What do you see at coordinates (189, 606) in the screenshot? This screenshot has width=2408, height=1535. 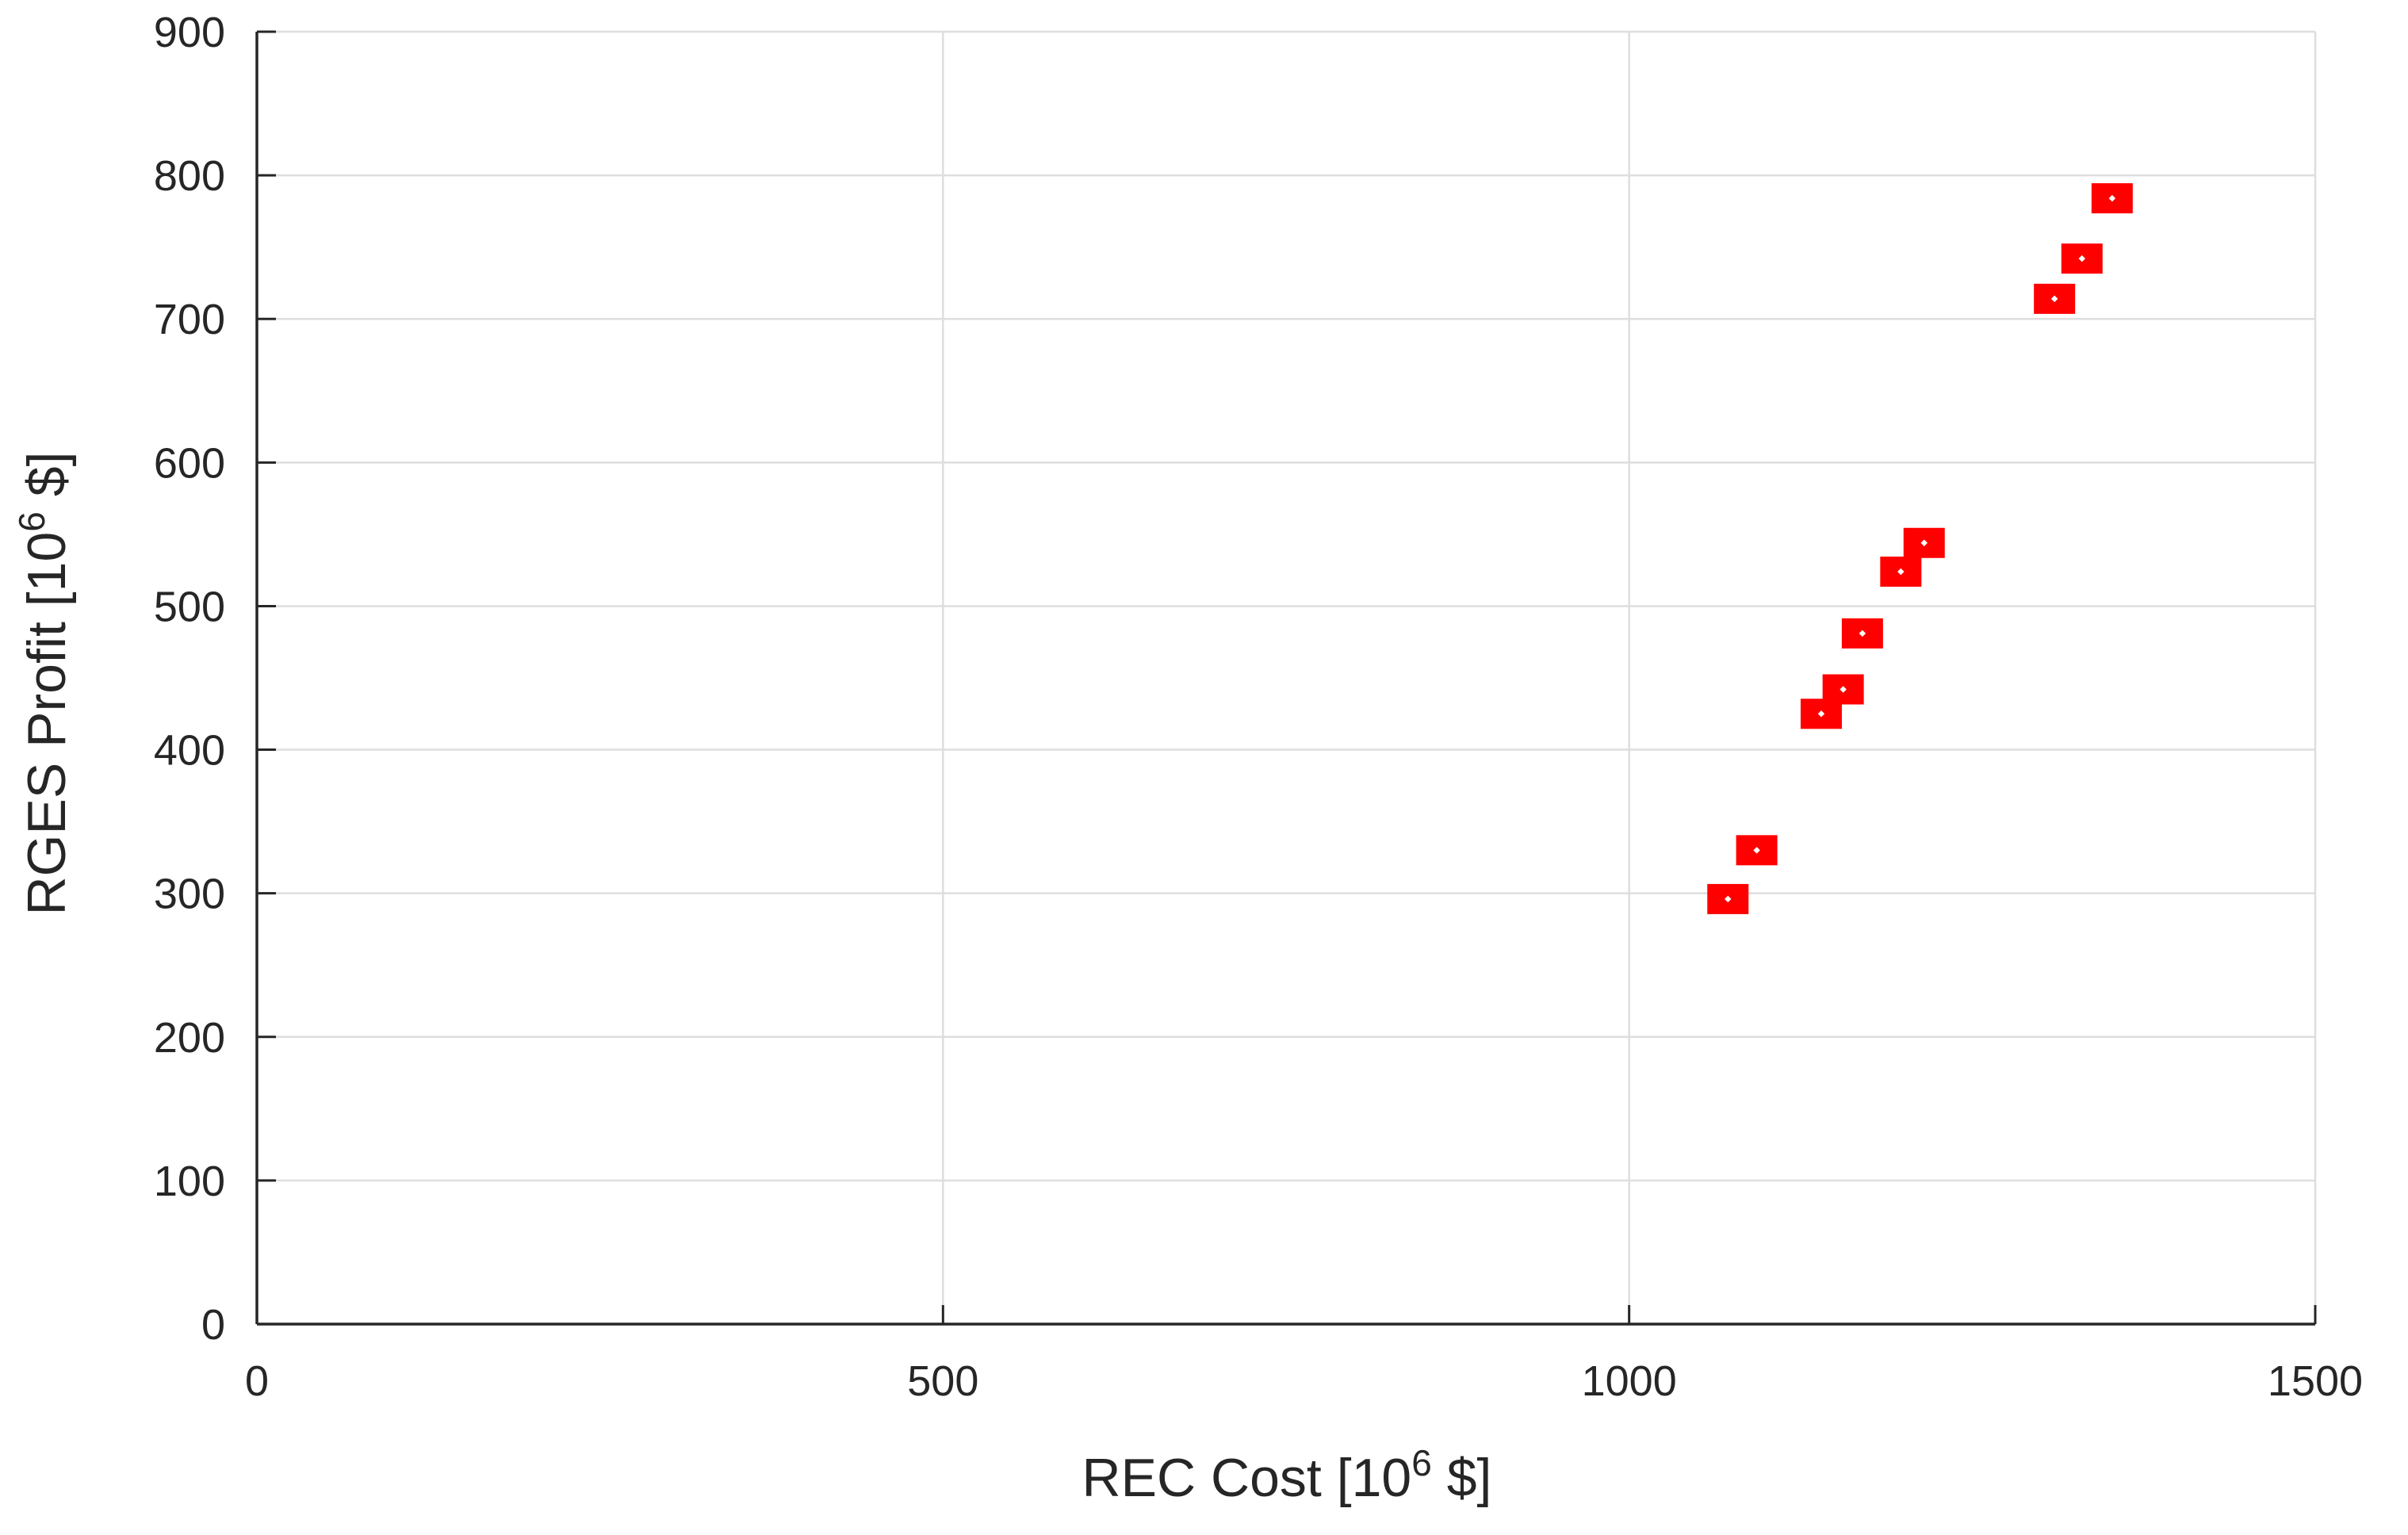 I see `y-tick-label-5: 500` at bounding box center [189, 606].